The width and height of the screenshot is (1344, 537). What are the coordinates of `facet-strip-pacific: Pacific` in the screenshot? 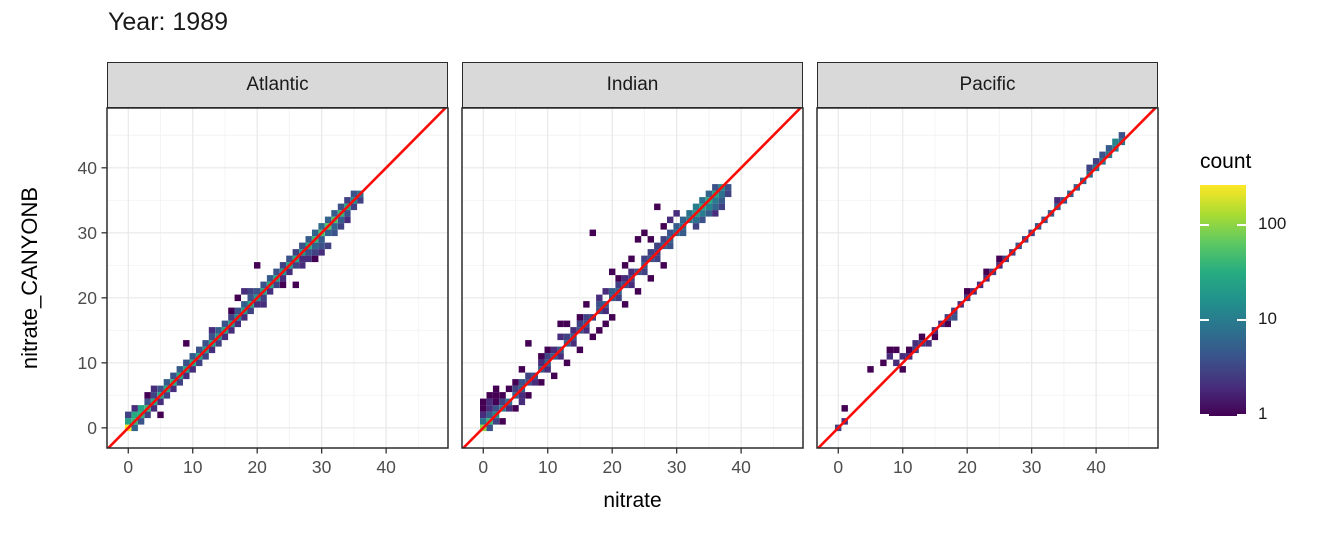 It's located at (987, 85).